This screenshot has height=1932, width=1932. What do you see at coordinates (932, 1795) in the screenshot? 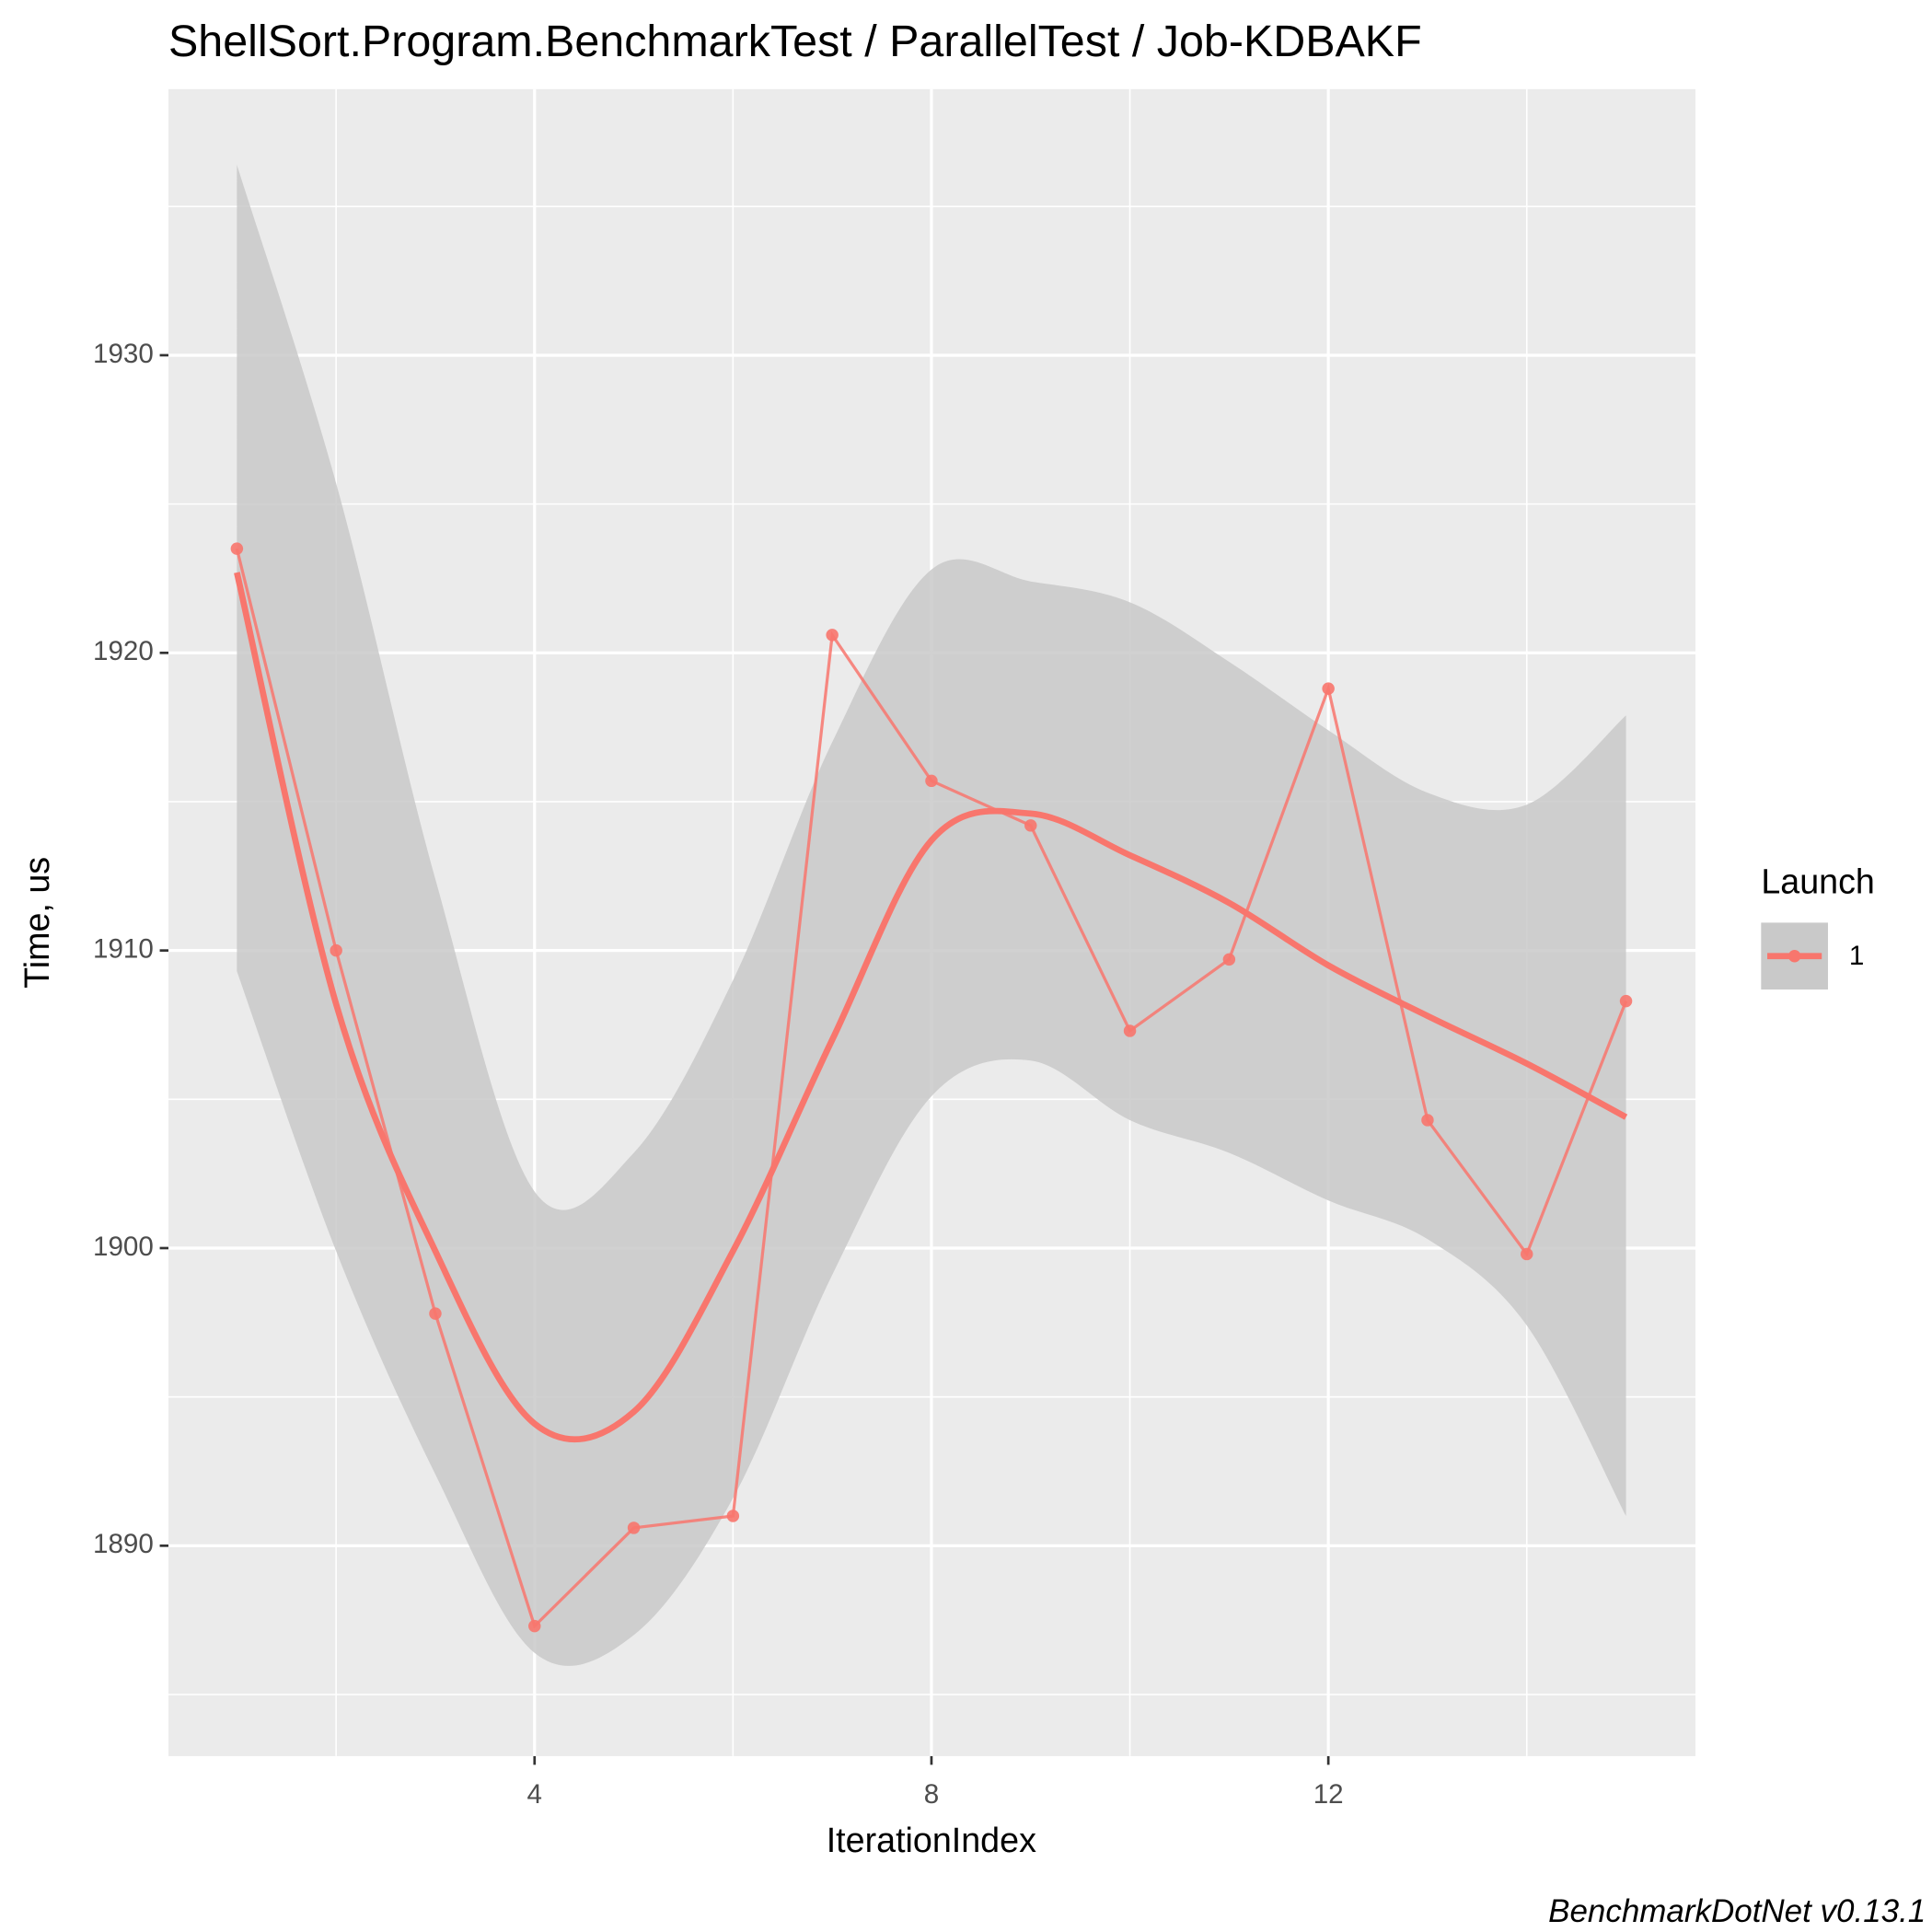
I see `x-tick-label: 8` at bounding box center [932, 1795].